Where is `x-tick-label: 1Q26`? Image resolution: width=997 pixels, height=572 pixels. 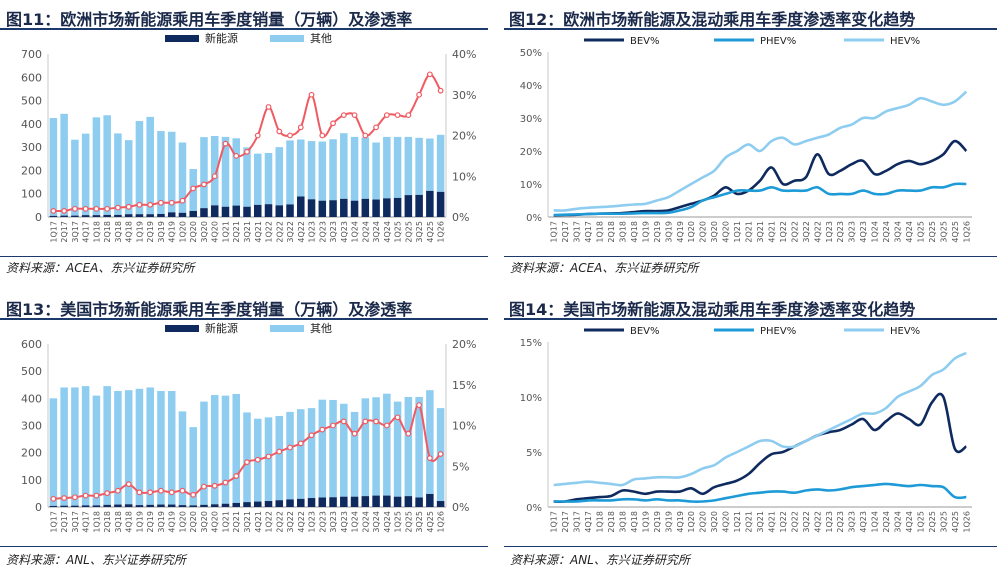 x-tick-label: 1Q26 is located at coordinates (441, 522).